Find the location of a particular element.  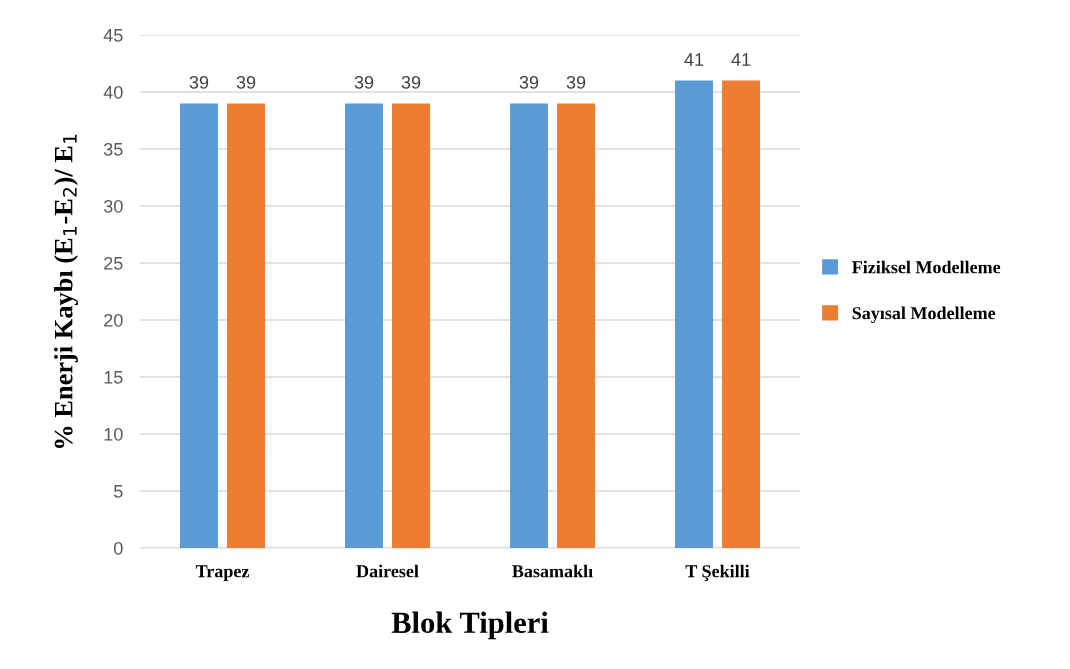

y-tick-label: 15 is located at coordinates (113, 377).